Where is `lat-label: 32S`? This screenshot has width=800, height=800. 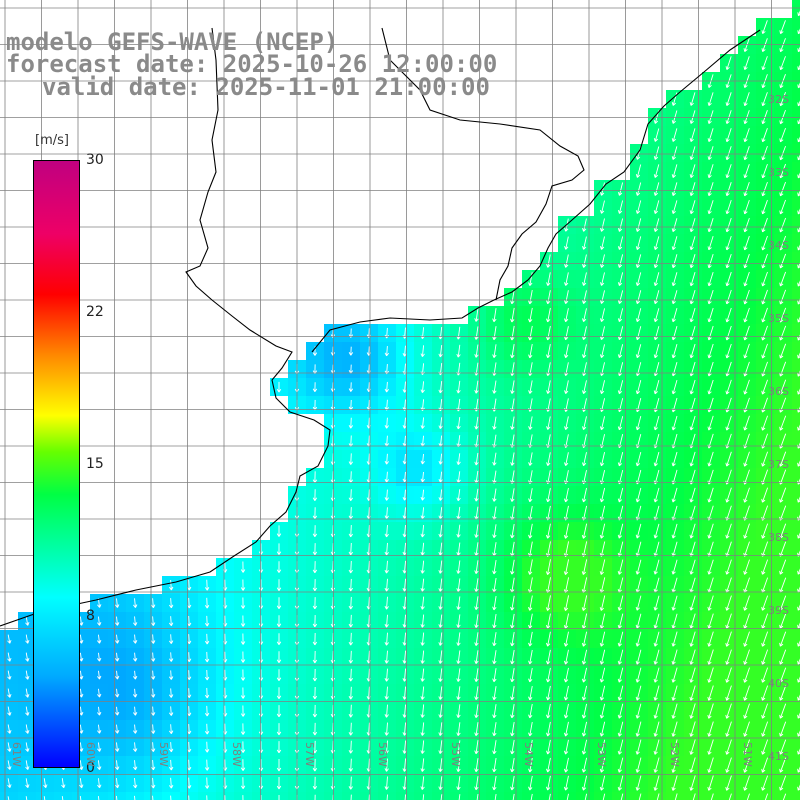
lat-label: 32S is located at coordinates (778, 99).